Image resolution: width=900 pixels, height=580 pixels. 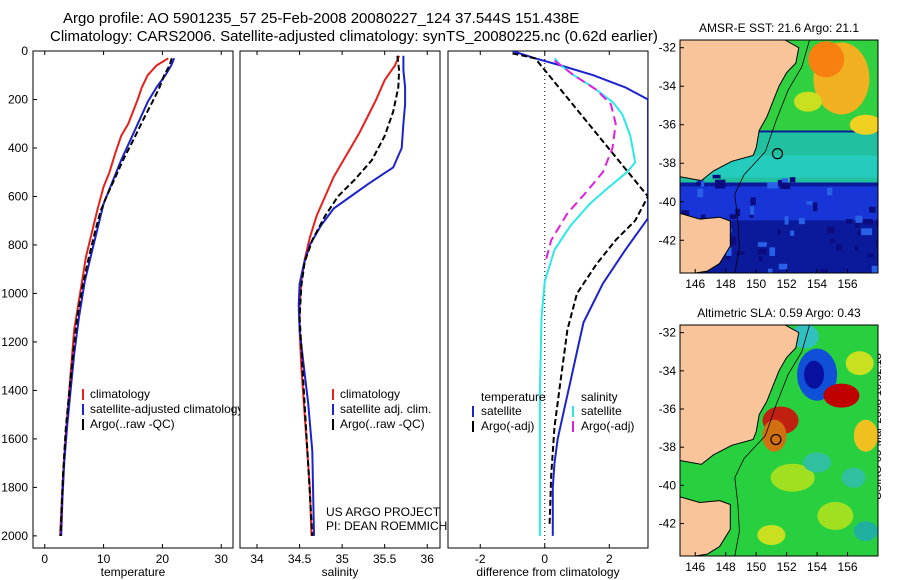 I want to click on x-tick-label: 35, so click(x=342, y=559).